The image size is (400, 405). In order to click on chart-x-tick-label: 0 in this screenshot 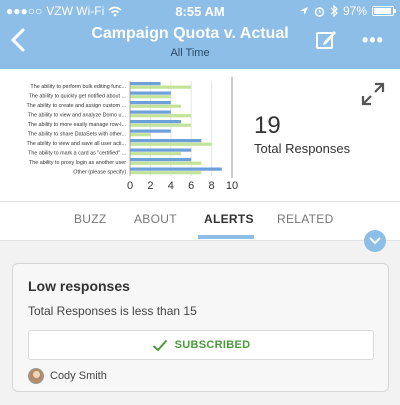, I will do `click(130, 186)`.